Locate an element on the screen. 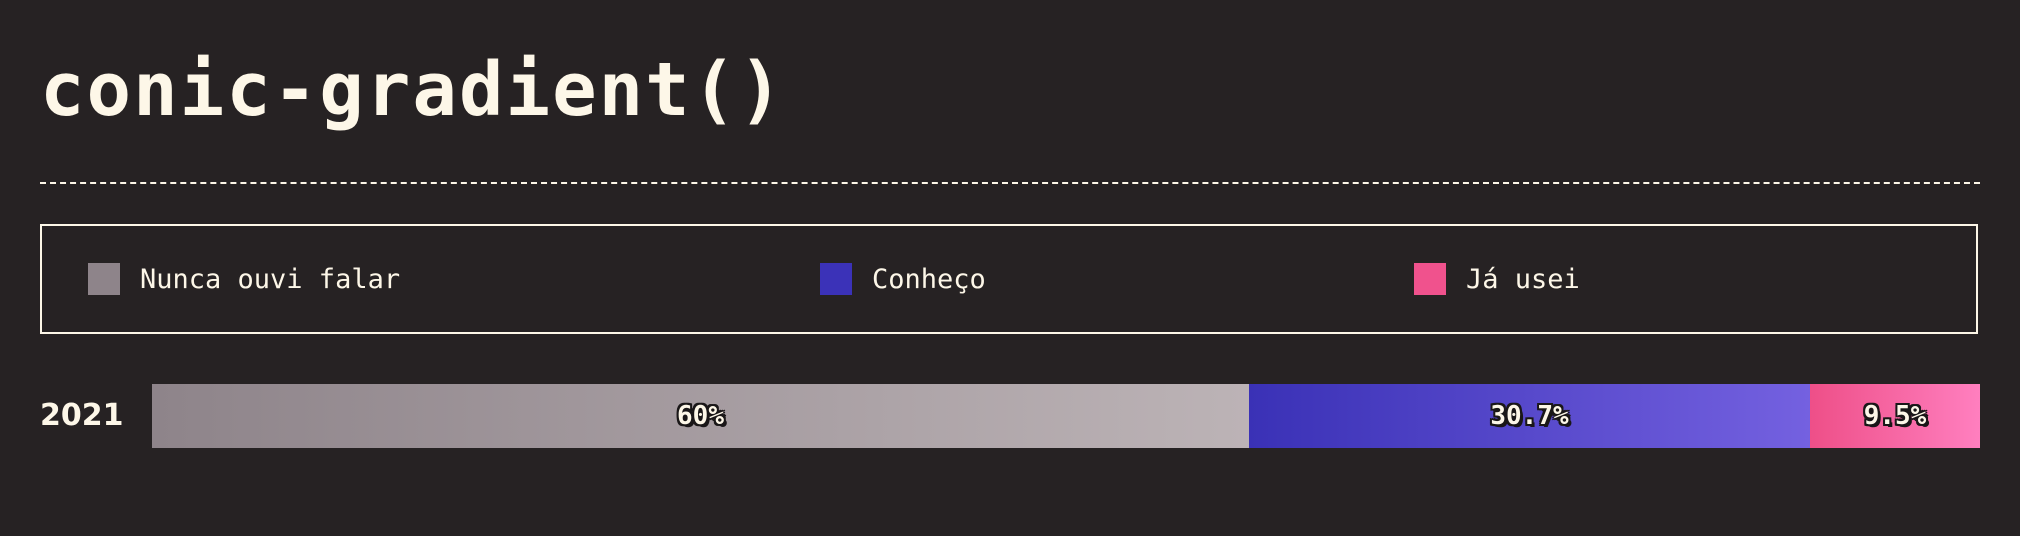 This screenshot has width=2020, height=536. legend-item-conheco: Conheço is located at coordinates (903, 279).